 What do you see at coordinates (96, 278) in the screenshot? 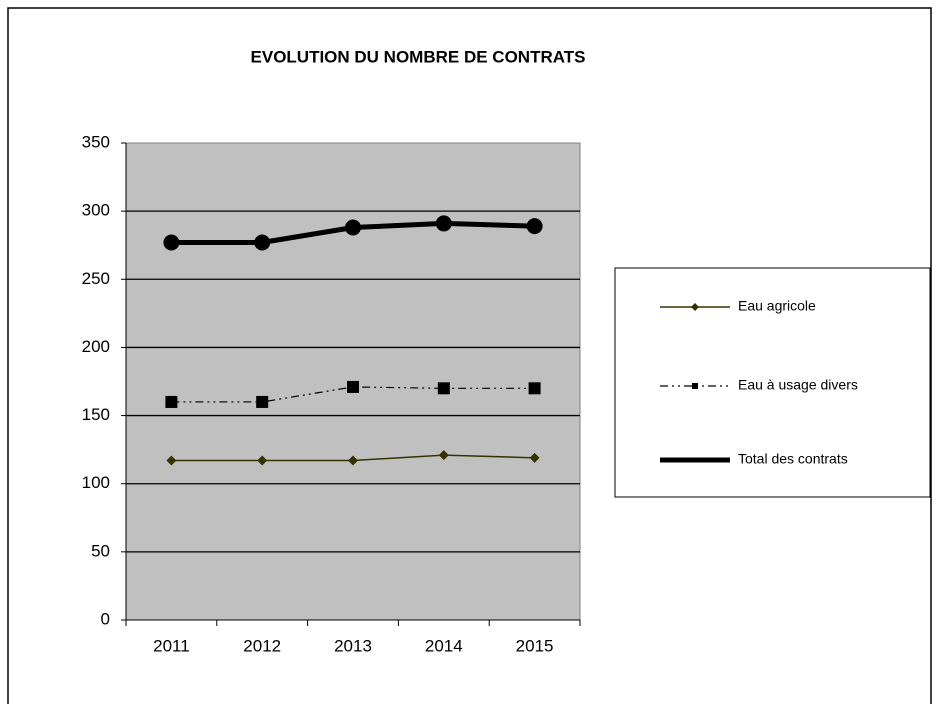
I see `y-tick-label: 250` at bounding box center [96, 278].